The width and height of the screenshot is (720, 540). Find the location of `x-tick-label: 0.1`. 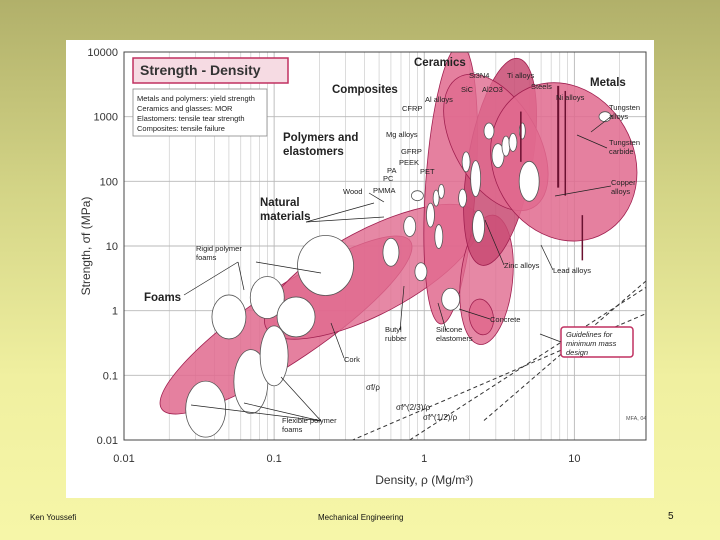

x-tick-label: 0.1 is located at coordinates (273, 459).